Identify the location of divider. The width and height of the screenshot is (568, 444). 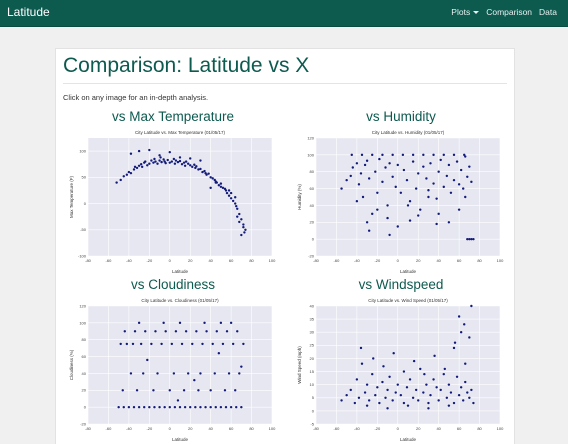
(285, 83).